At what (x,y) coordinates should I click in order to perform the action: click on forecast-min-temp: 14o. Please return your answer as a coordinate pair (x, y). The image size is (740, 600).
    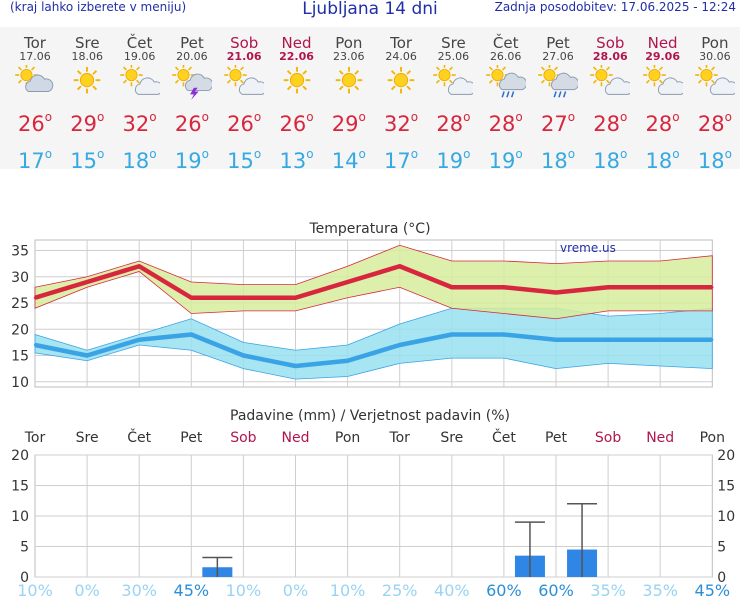
    Looking at the image, I should click on (348, 160).